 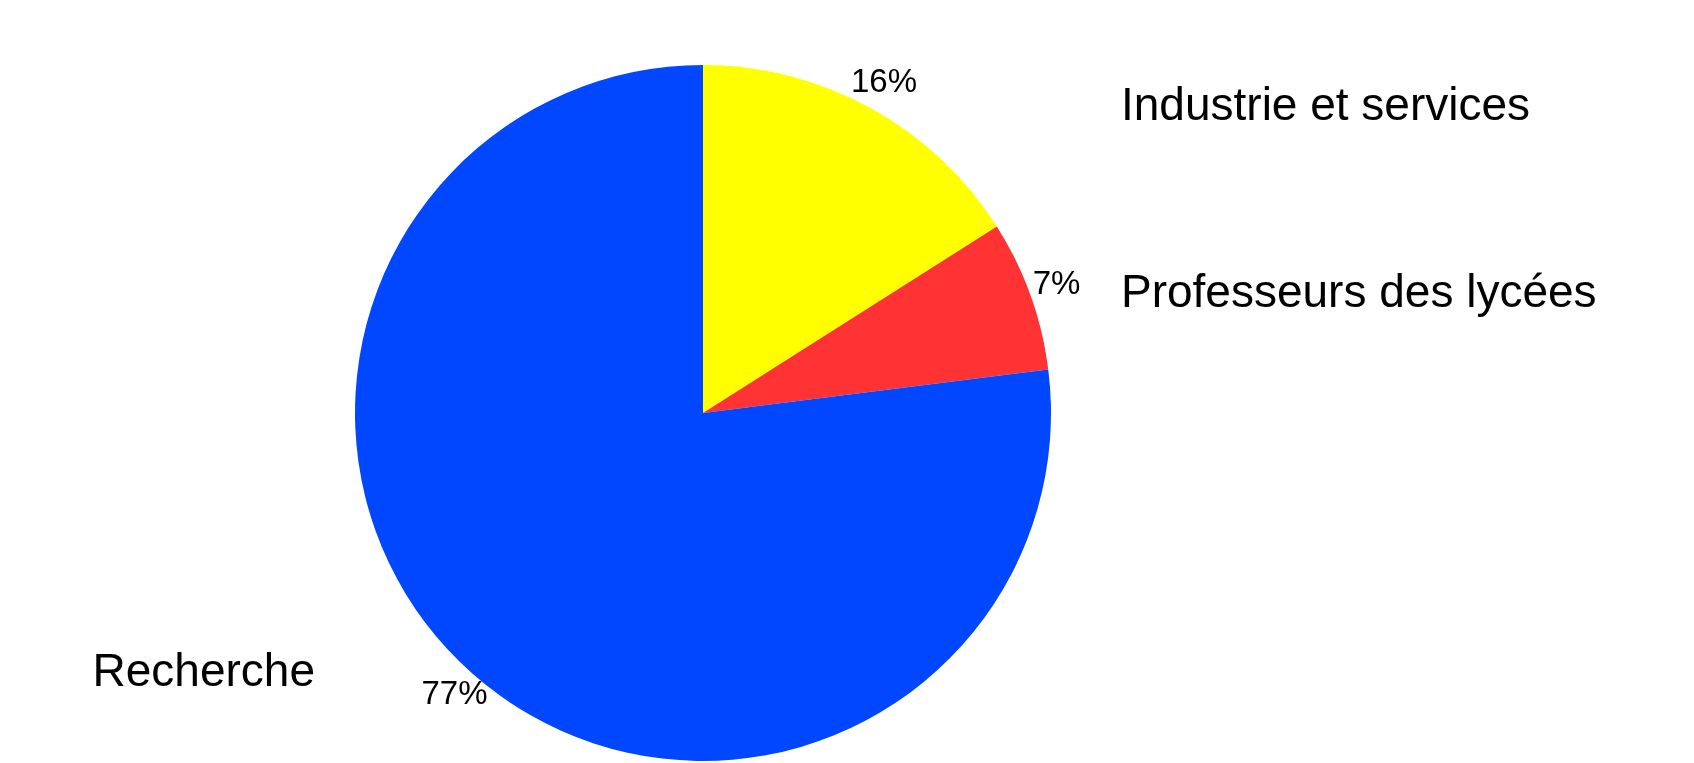 I want to click on data-label: 7%, so click(x=1056, y=283).